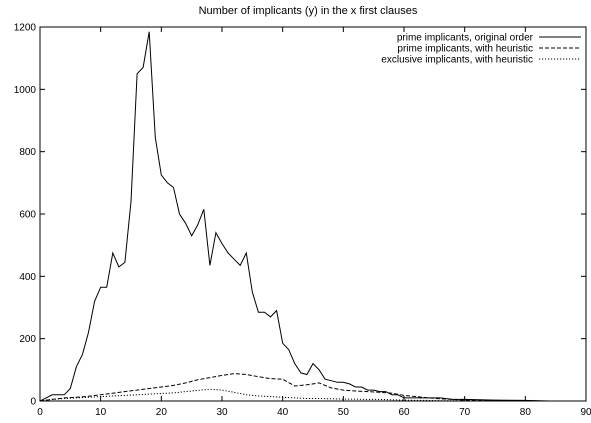  What do you see at coordinates (25, 28) in the screenshot?
I see `y-tick-label: 1200` at bounding box center [25, 28].